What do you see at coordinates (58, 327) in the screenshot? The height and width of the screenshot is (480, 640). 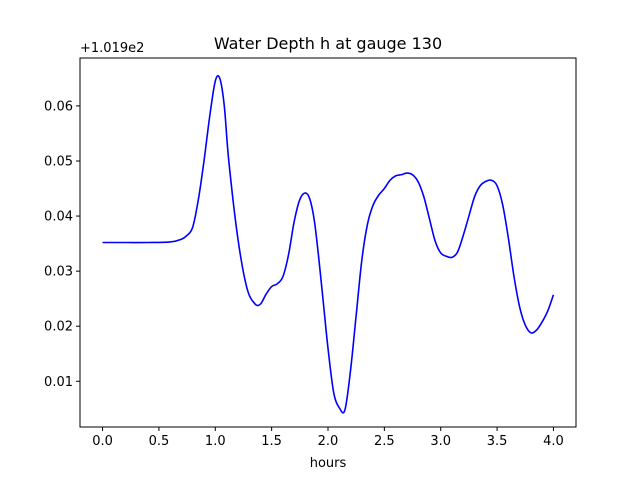 I see `y-tick-label: 0.02` at bounding box center [58, 327].